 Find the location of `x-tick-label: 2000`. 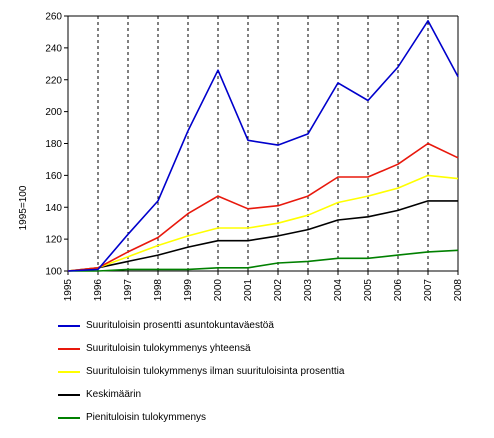

x-tick-label: 2000 is located at coordinates (218, 290).